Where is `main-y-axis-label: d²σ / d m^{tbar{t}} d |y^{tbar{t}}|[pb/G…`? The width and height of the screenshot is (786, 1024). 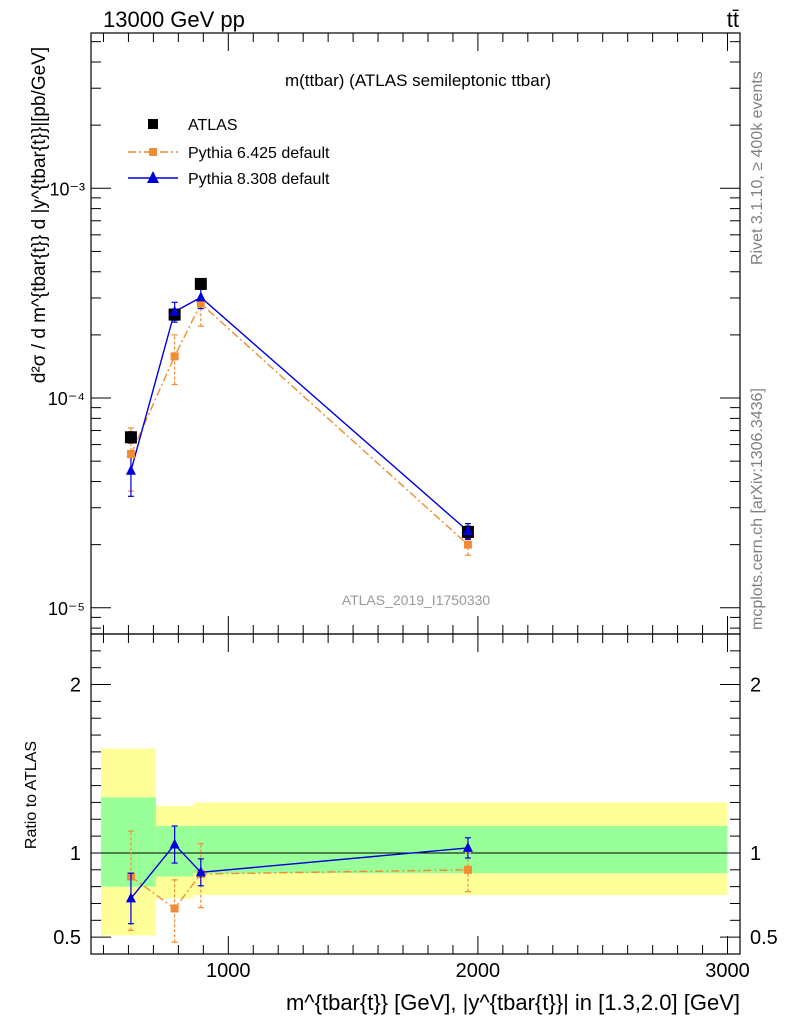 main-y-axis-label: d²σ / d m^{tbar{t}} d |y^{tbar{t}}|[pb/G… is located at coordinates (39, 215).